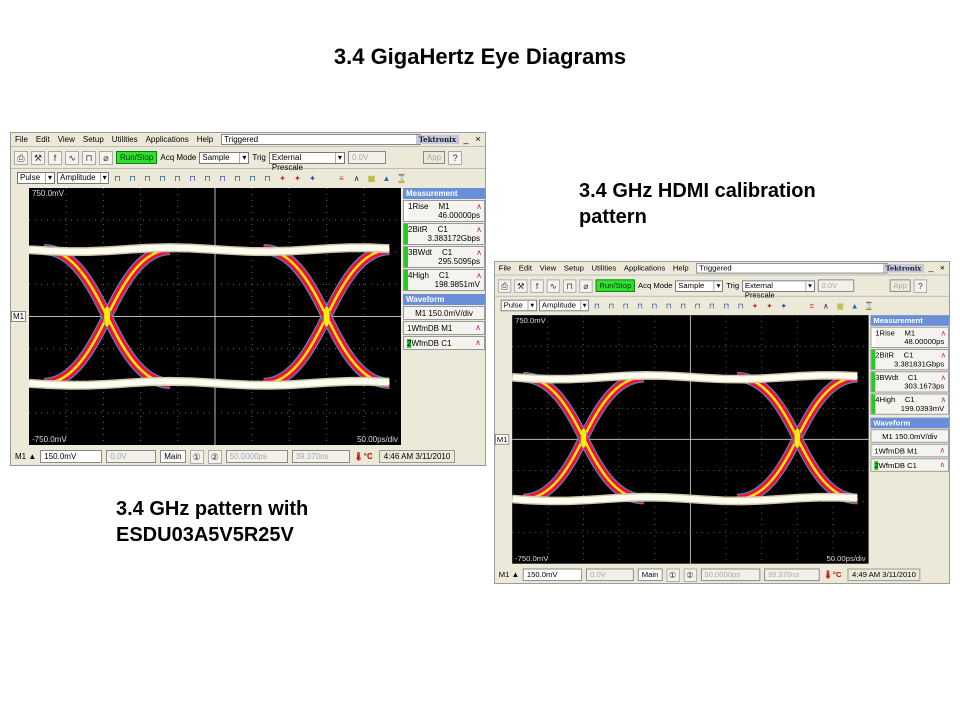  I want to click on measurement-item: 3BWdt C1 ∧ 303.1673ps, so click(910, 382).